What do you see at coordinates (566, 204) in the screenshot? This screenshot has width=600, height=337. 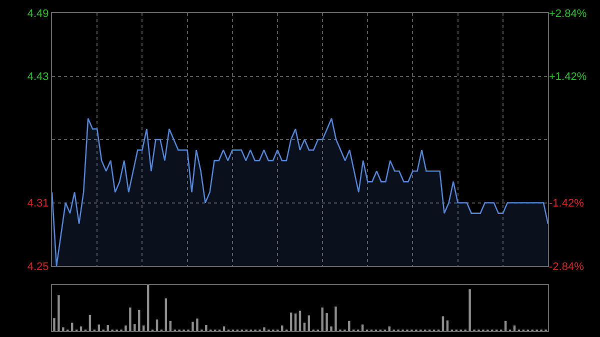 I see `y2-tick-label: -1.42%` at bounding box center [566, 204].